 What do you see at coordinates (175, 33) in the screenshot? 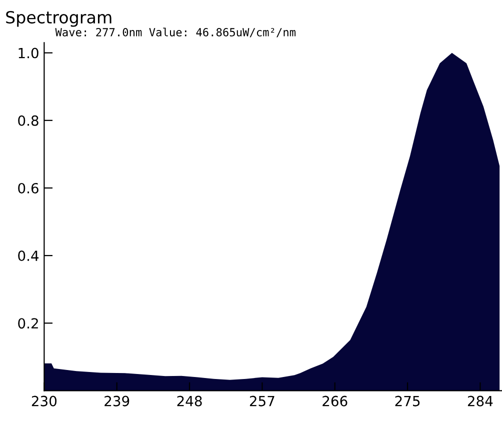
I see `chart-subtitle: Wave: 277.0nm Value: 46.865uW/cm²/nm` at bounding box center [175, 33].